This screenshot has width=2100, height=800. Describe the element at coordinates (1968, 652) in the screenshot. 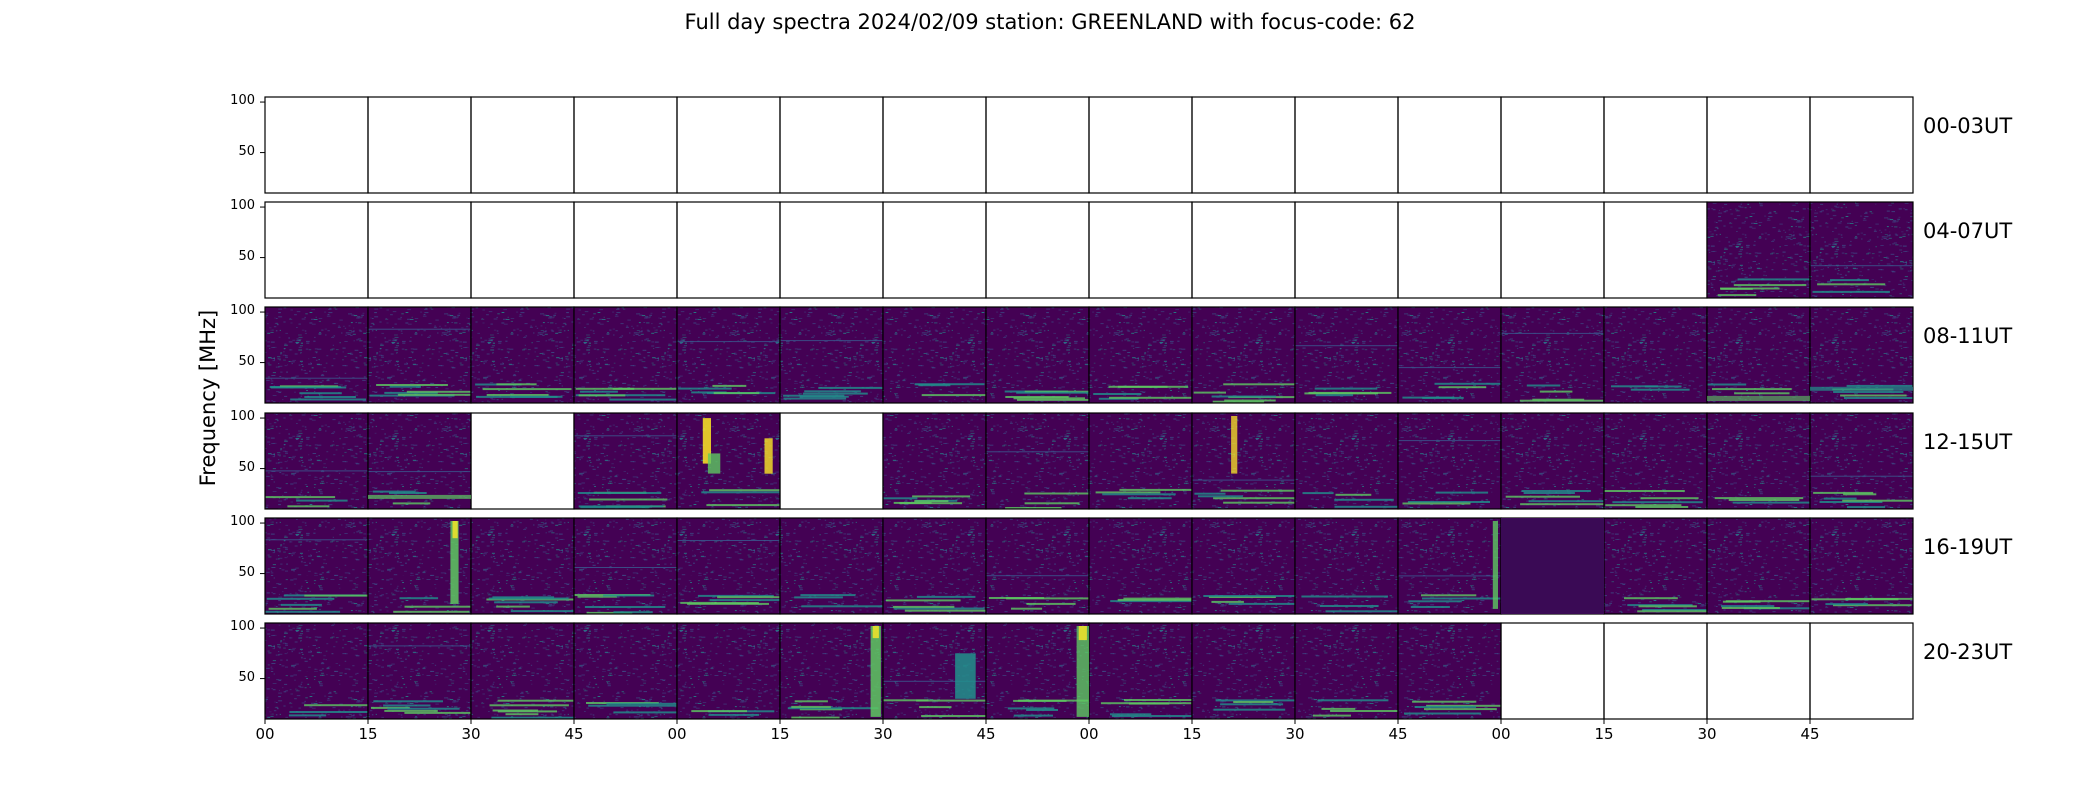

I see `row-label: 20-23UT` at that location.